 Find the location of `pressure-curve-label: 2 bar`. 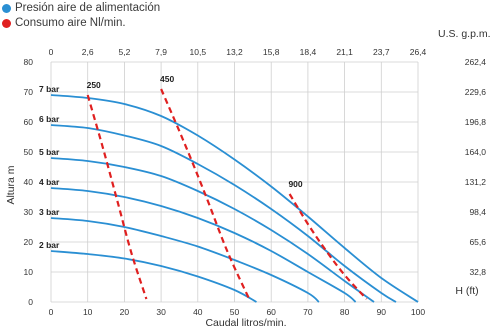

pressure-curve-label: 2 bar is located at coordinates (49, 245).